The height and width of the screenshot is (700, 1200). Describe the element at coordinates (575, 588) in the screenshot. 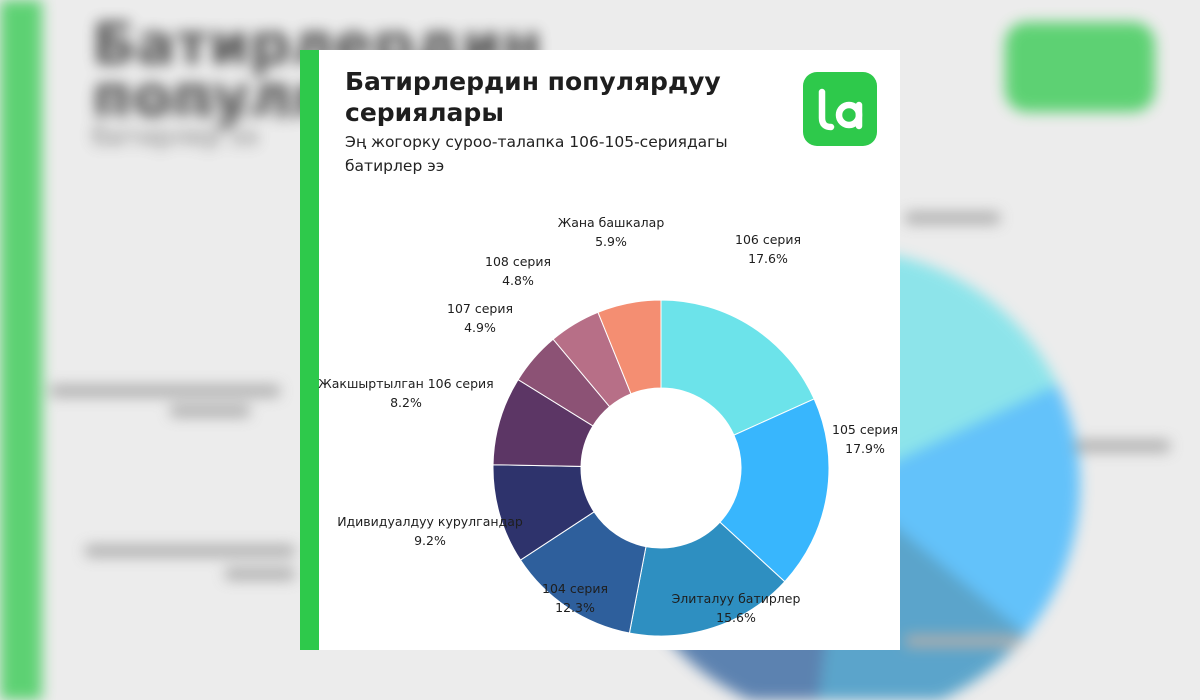

I see `slice-label: 104 серия` at that location.